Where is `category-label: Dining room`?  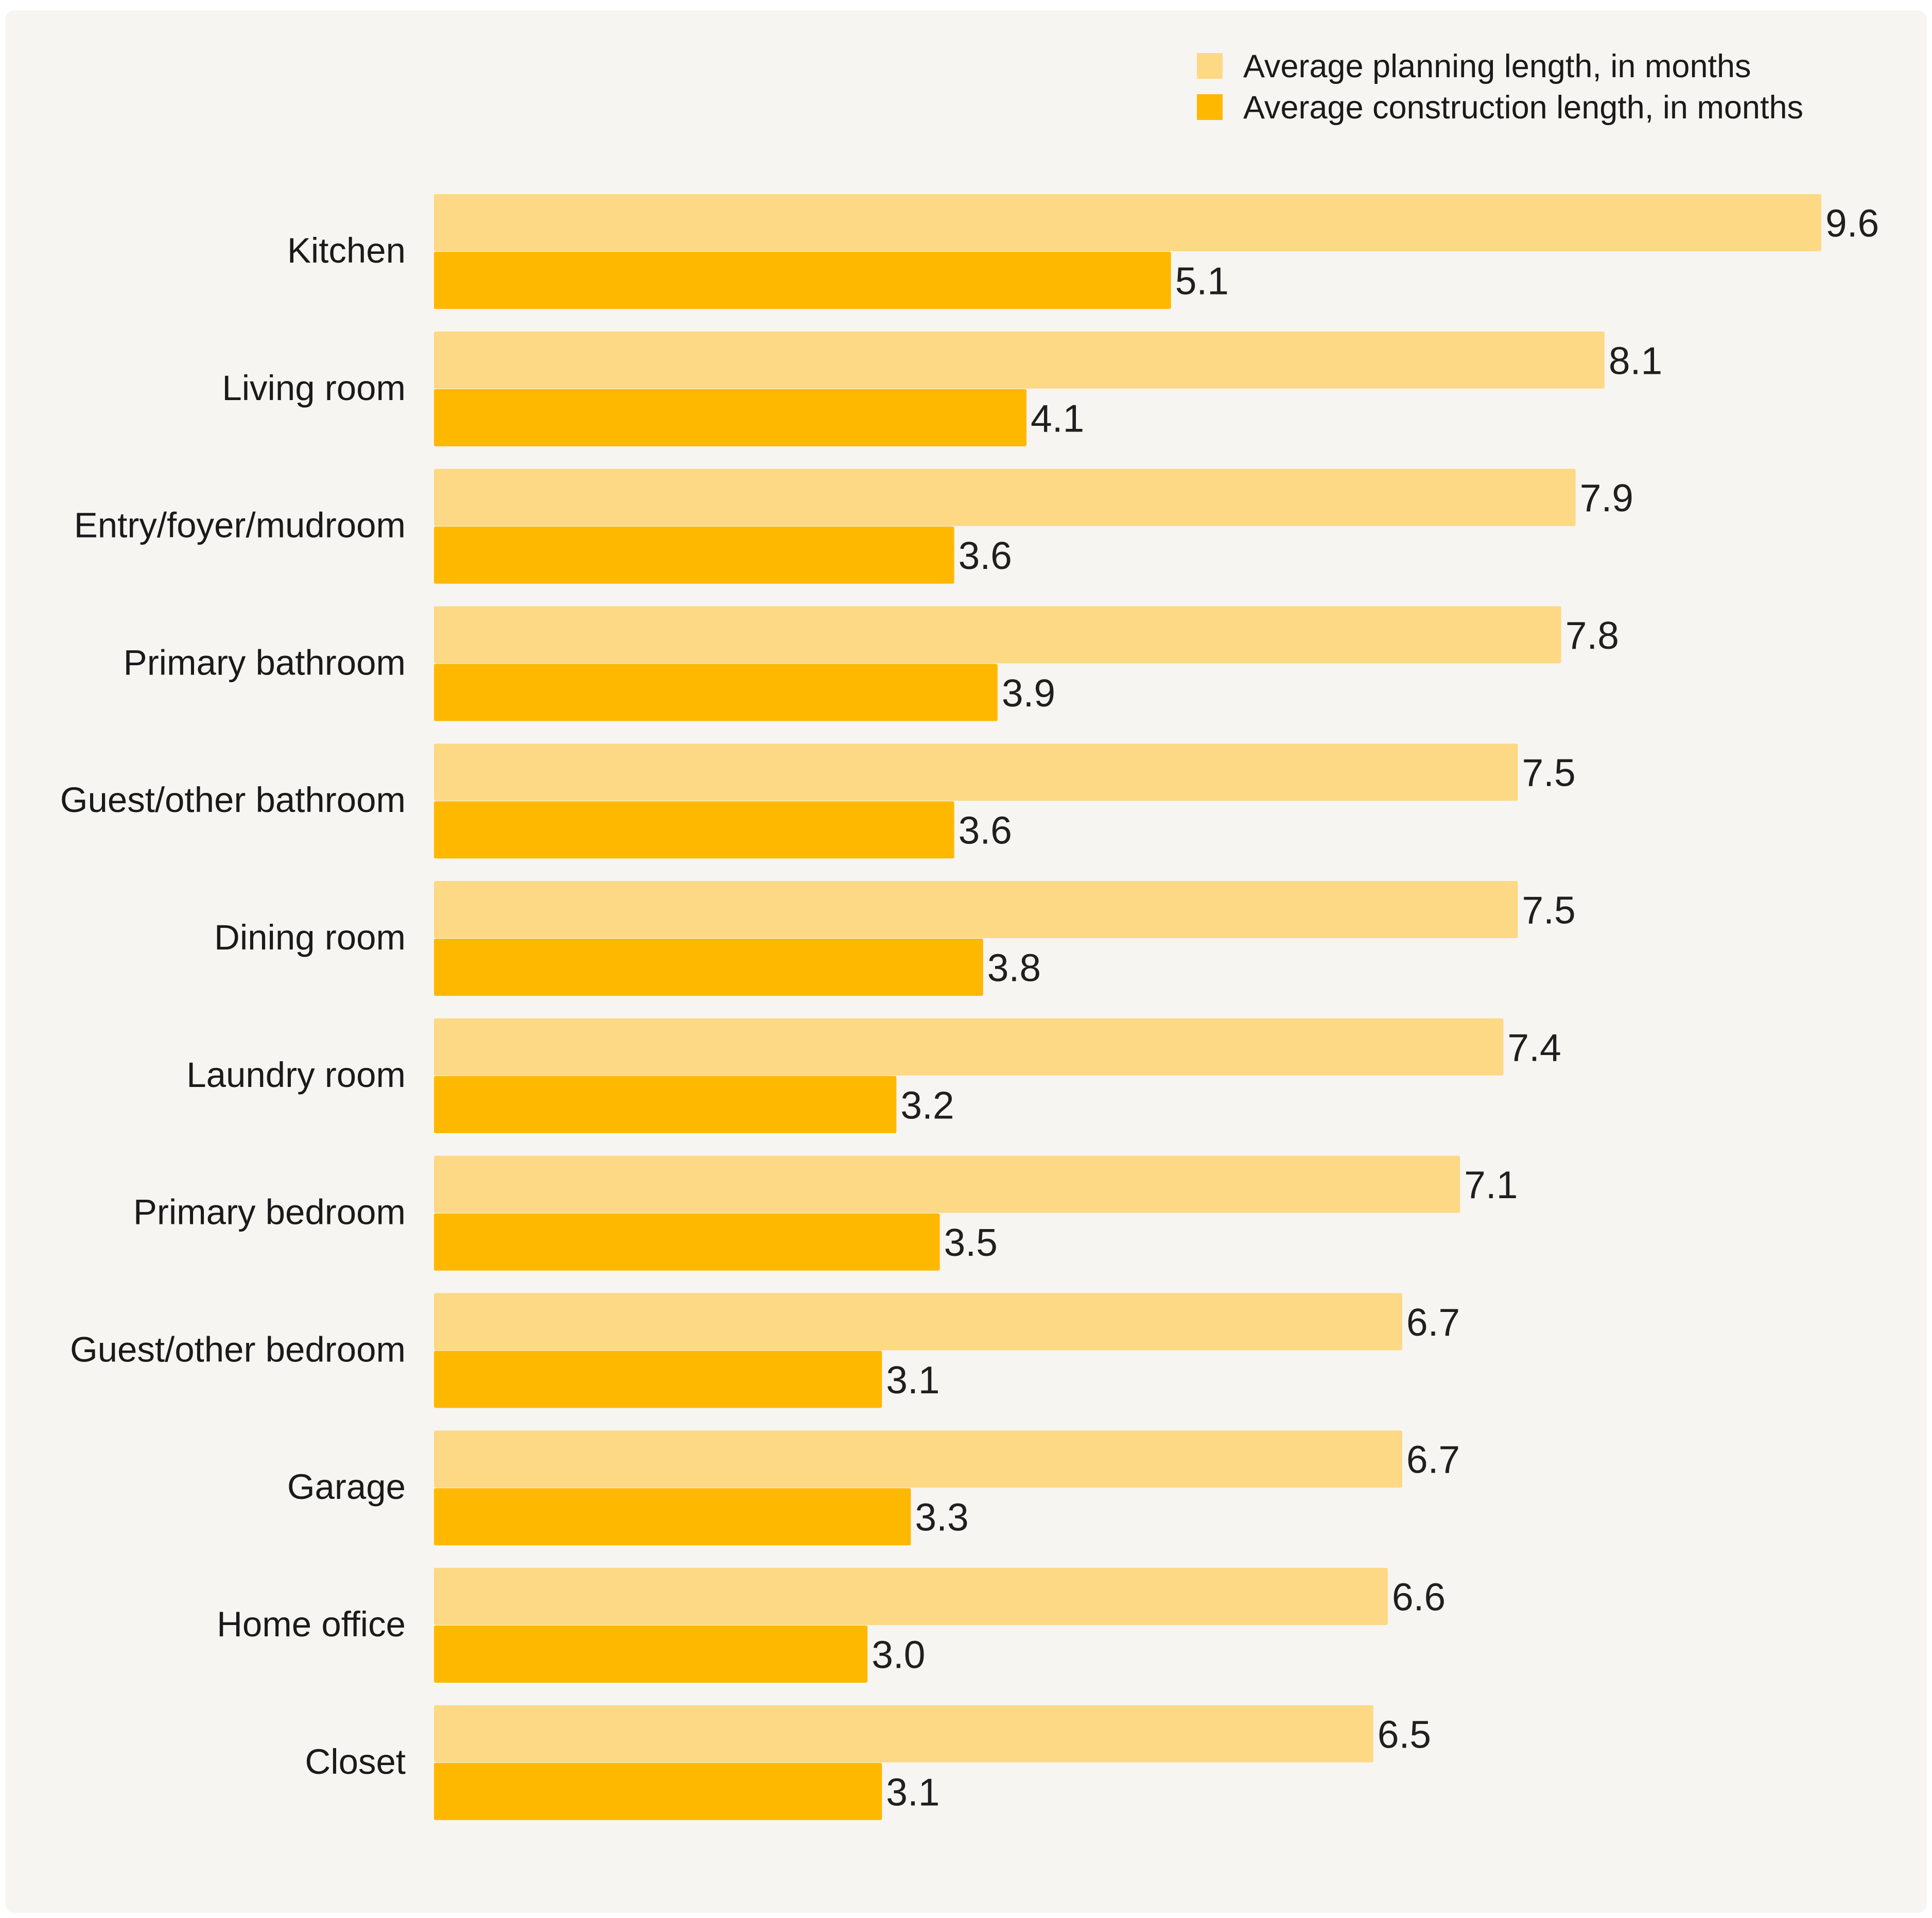 category-label: Dining room is located at coordinates (310, 937).